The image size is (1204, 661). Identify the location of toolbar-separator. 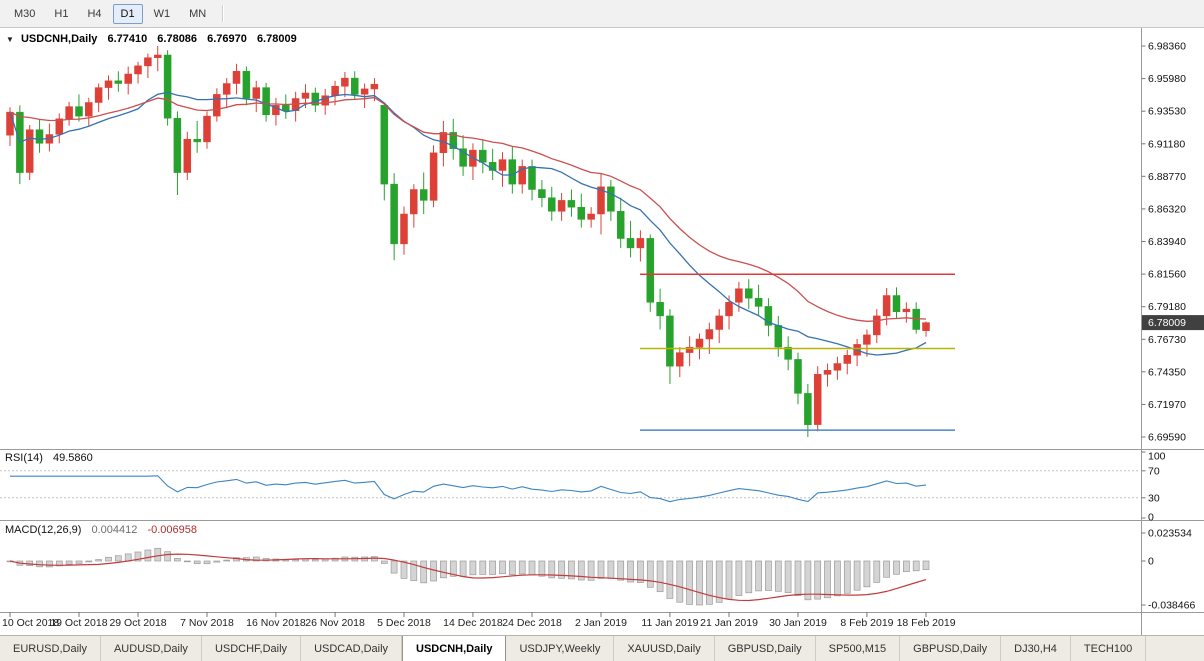
(223, 13).